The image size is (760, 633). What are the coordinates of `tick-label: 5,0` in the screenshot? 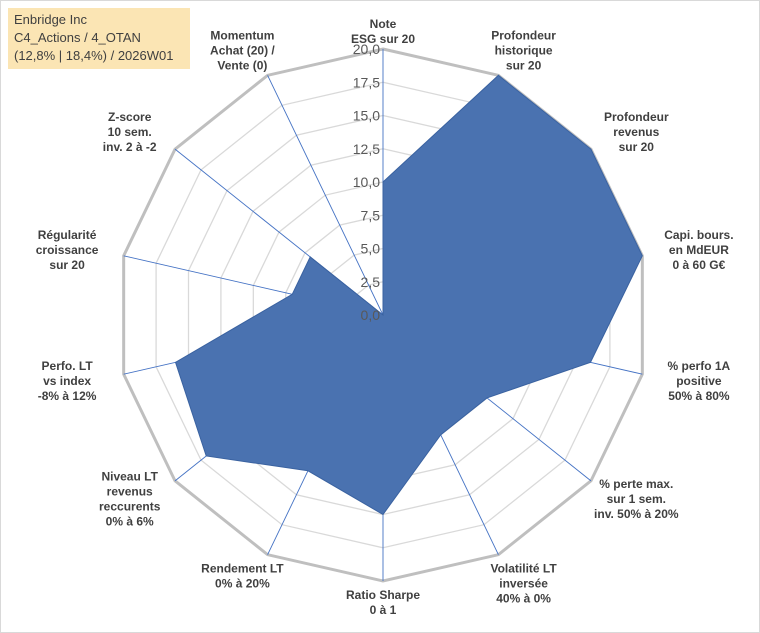 It's located at (371, 249).